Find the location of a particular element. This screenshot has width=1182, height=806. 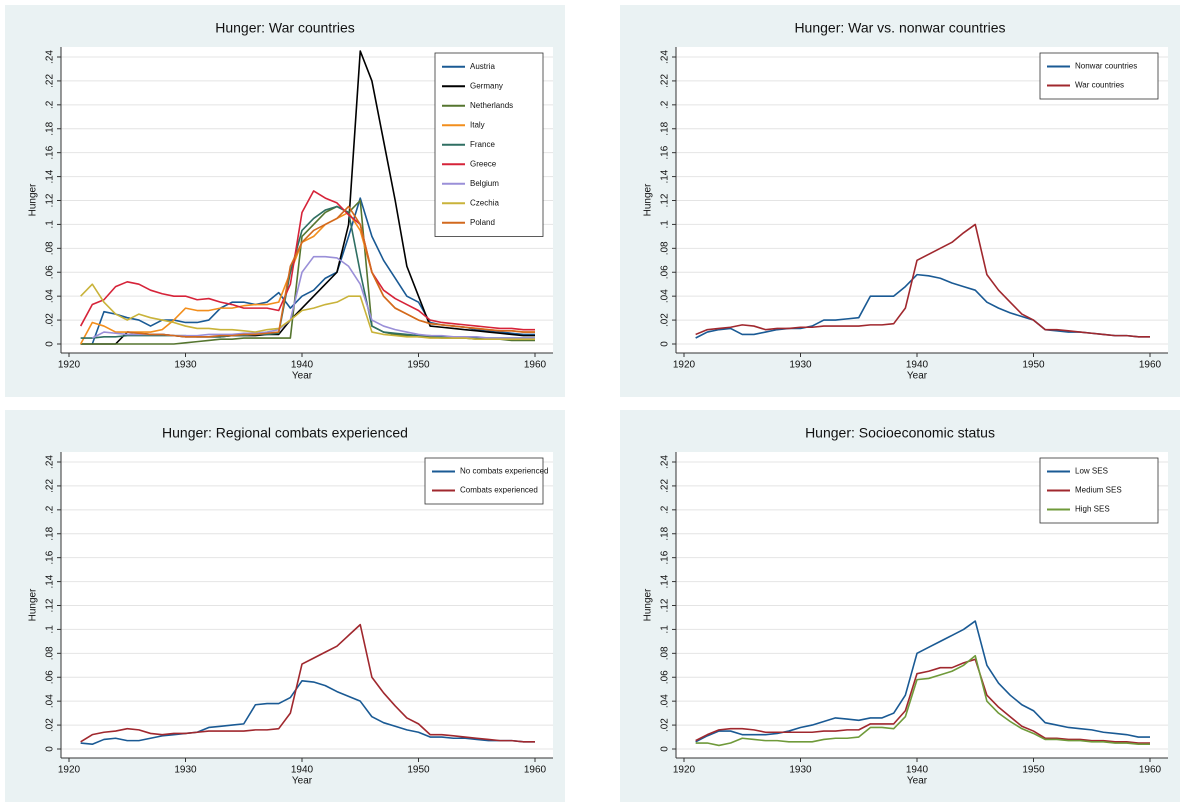

legend: Nonwar countries War countries is located at coordinates (1099, 76).